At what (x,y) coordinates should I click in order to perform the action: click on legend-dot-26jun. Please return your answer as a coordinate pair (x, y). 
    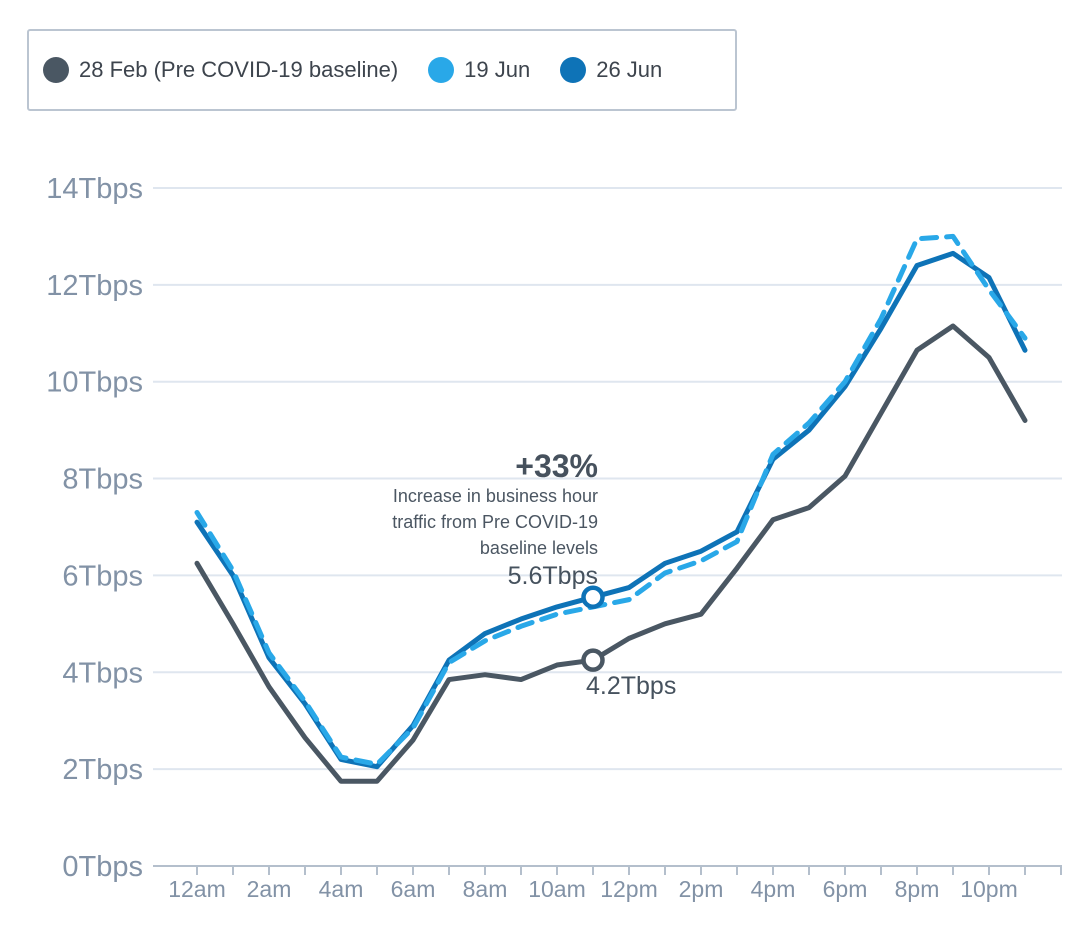
    Looking at the image, I should click on (573, 70).